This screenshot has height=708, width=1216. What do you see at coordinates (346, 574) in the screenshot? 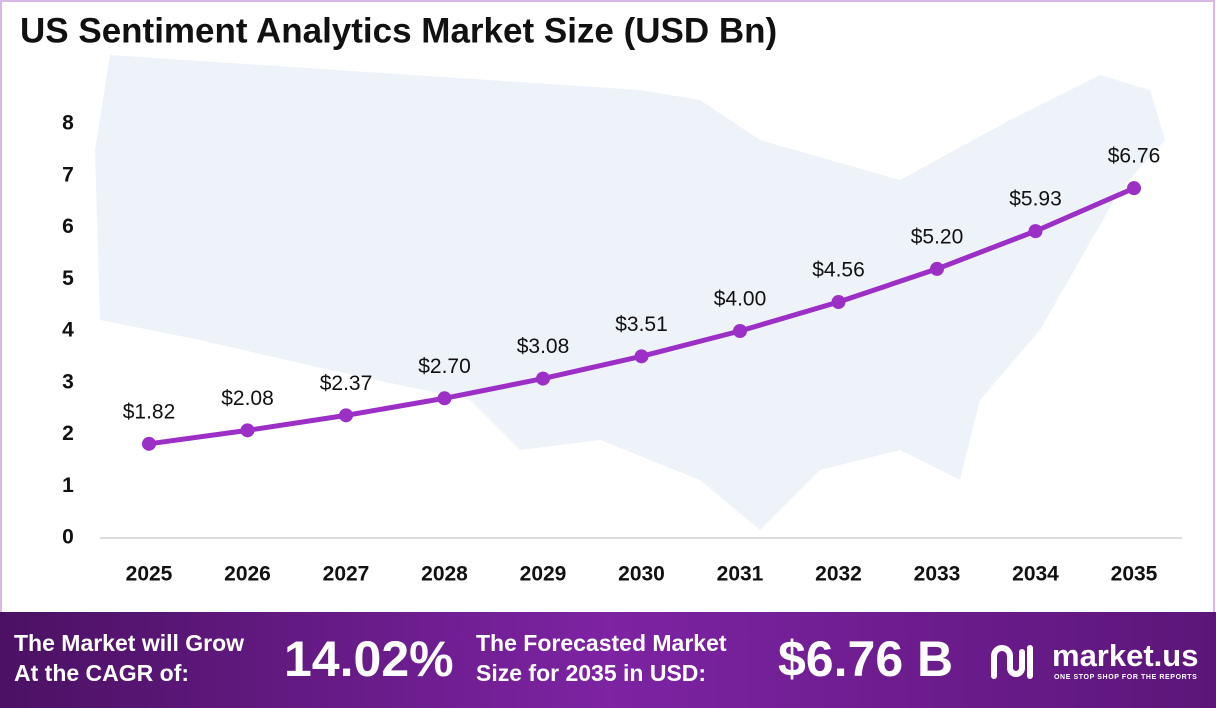
I see `x-tick-label: 2027` at bounding box center [346, 574].